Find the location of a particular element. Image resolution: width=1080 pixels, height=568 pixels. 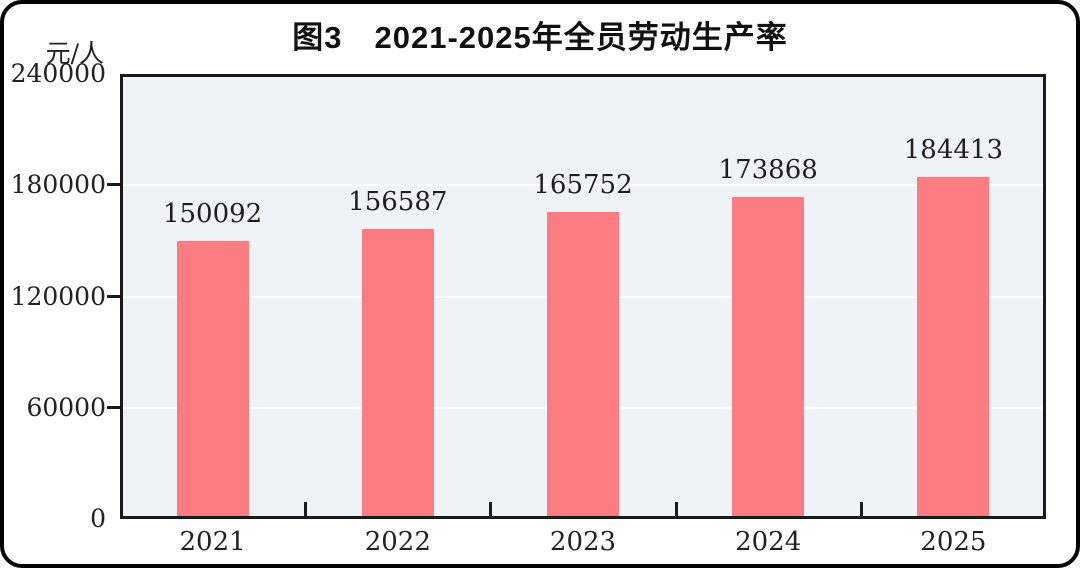

bar-2022 is located at coordinates (397, 372).